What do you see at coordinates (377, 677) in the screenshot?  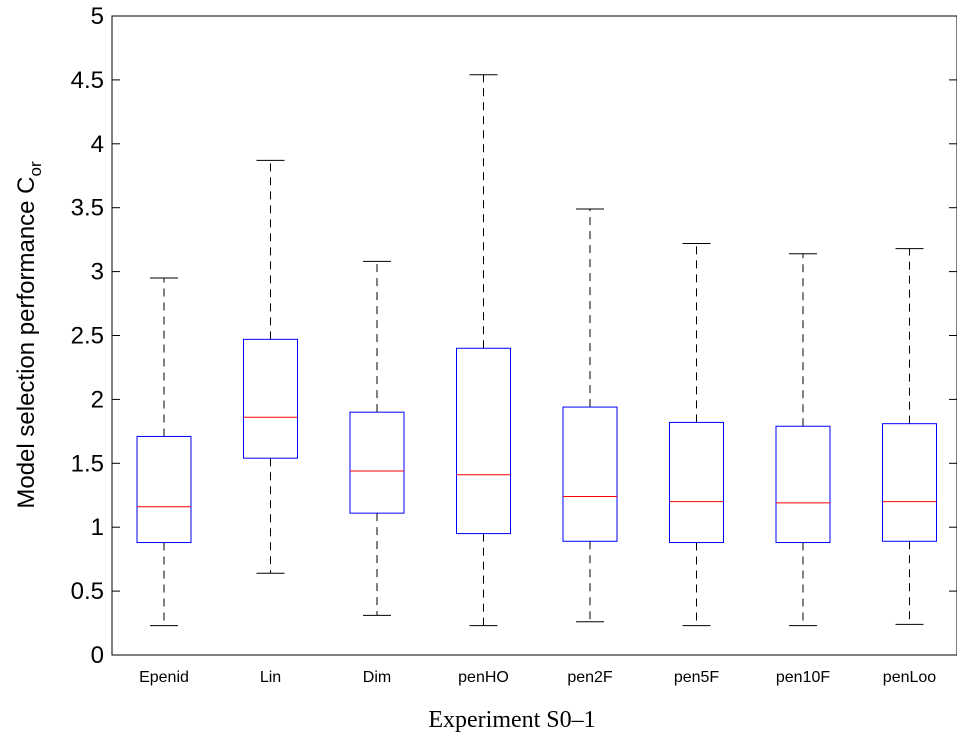 I see `x-category-label: Dim` at bounding box center [377, 677].